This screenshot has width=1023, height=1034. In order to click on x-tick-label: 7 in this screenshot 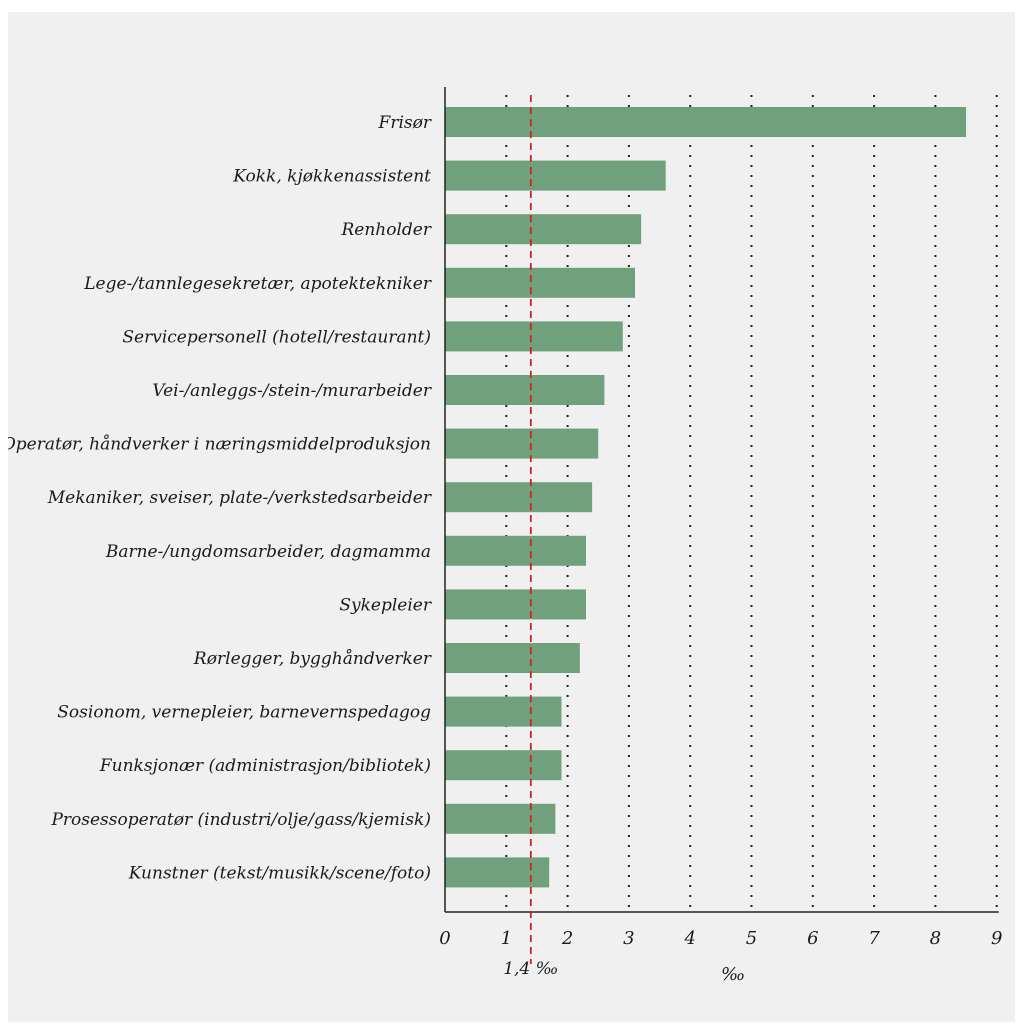, I will do `click(874, 938)`.